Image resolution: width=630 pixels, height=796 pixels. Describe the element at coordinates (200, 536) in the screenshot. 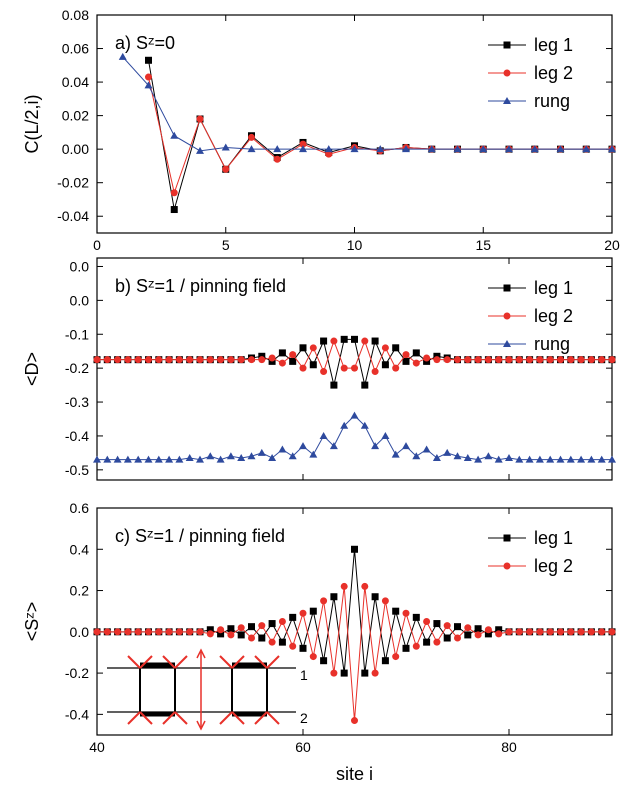

I see `panel-title: c) Sᶻ=1 / pinning field` at that location.